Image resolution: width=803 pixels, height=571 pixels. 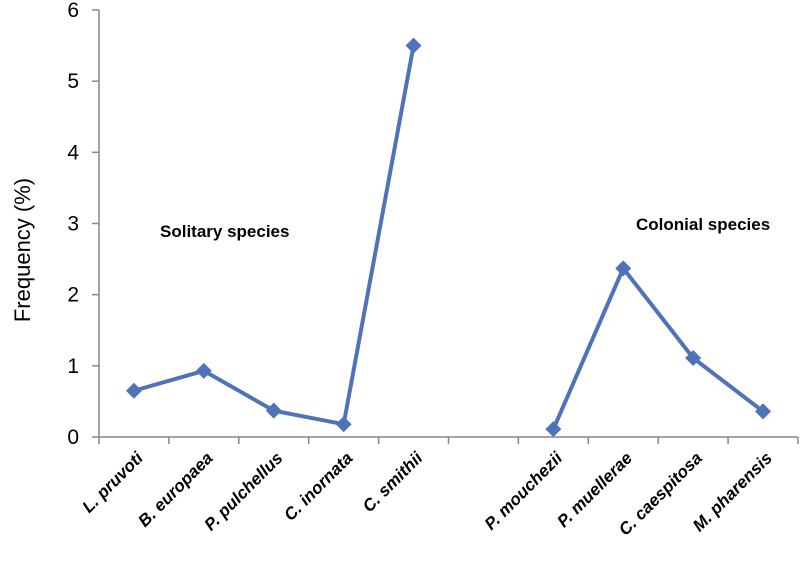 I want to click on data-point-c-inornata, so click(x=343, y=424).